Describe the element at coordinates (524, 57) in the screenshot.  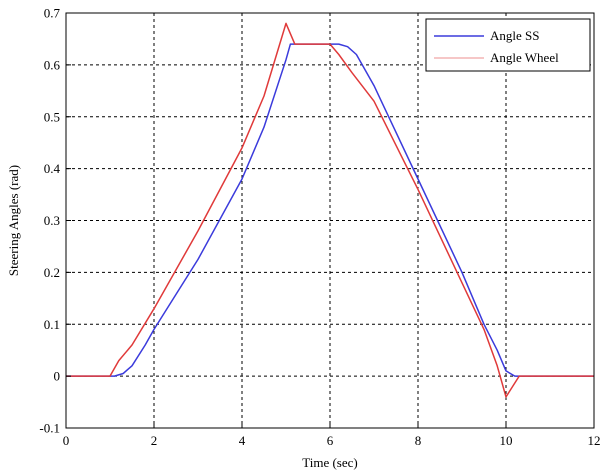
I see `legend-label-angle-wheel: Angle Wheel` at that location.